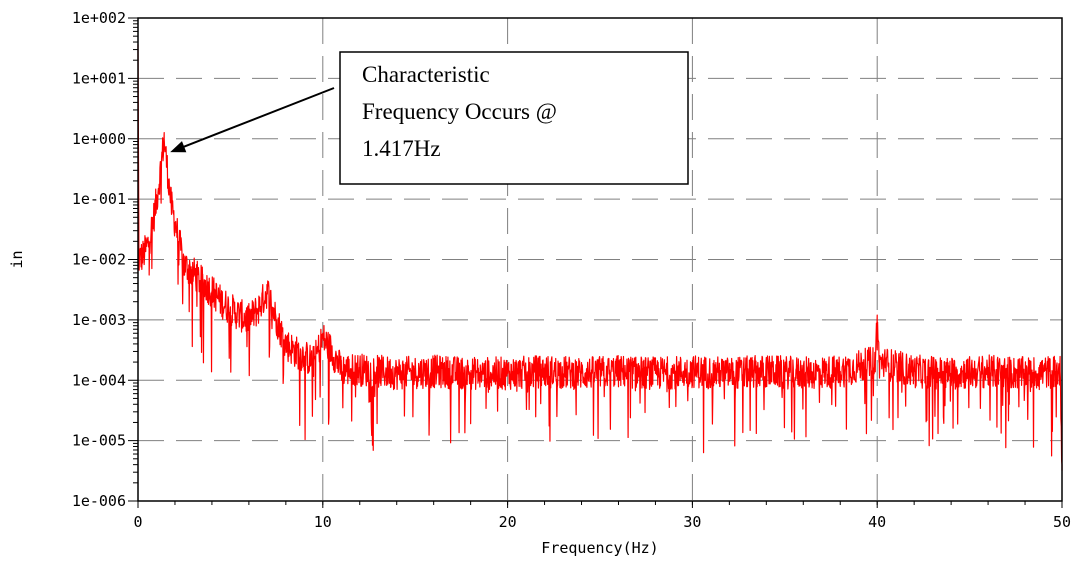 This screenshot has width=1078, height=579. What do you see at coordinates (17, 259) in the screenshot?
I see `y-axis-title: in` at bounding box center [17, 259].